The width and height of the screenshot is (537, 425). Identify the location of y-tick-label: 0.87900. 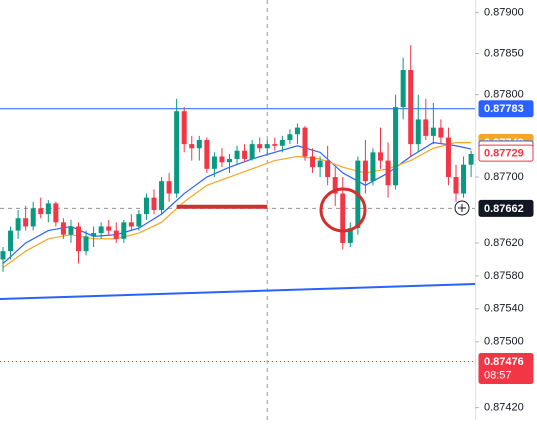
(504, 12).